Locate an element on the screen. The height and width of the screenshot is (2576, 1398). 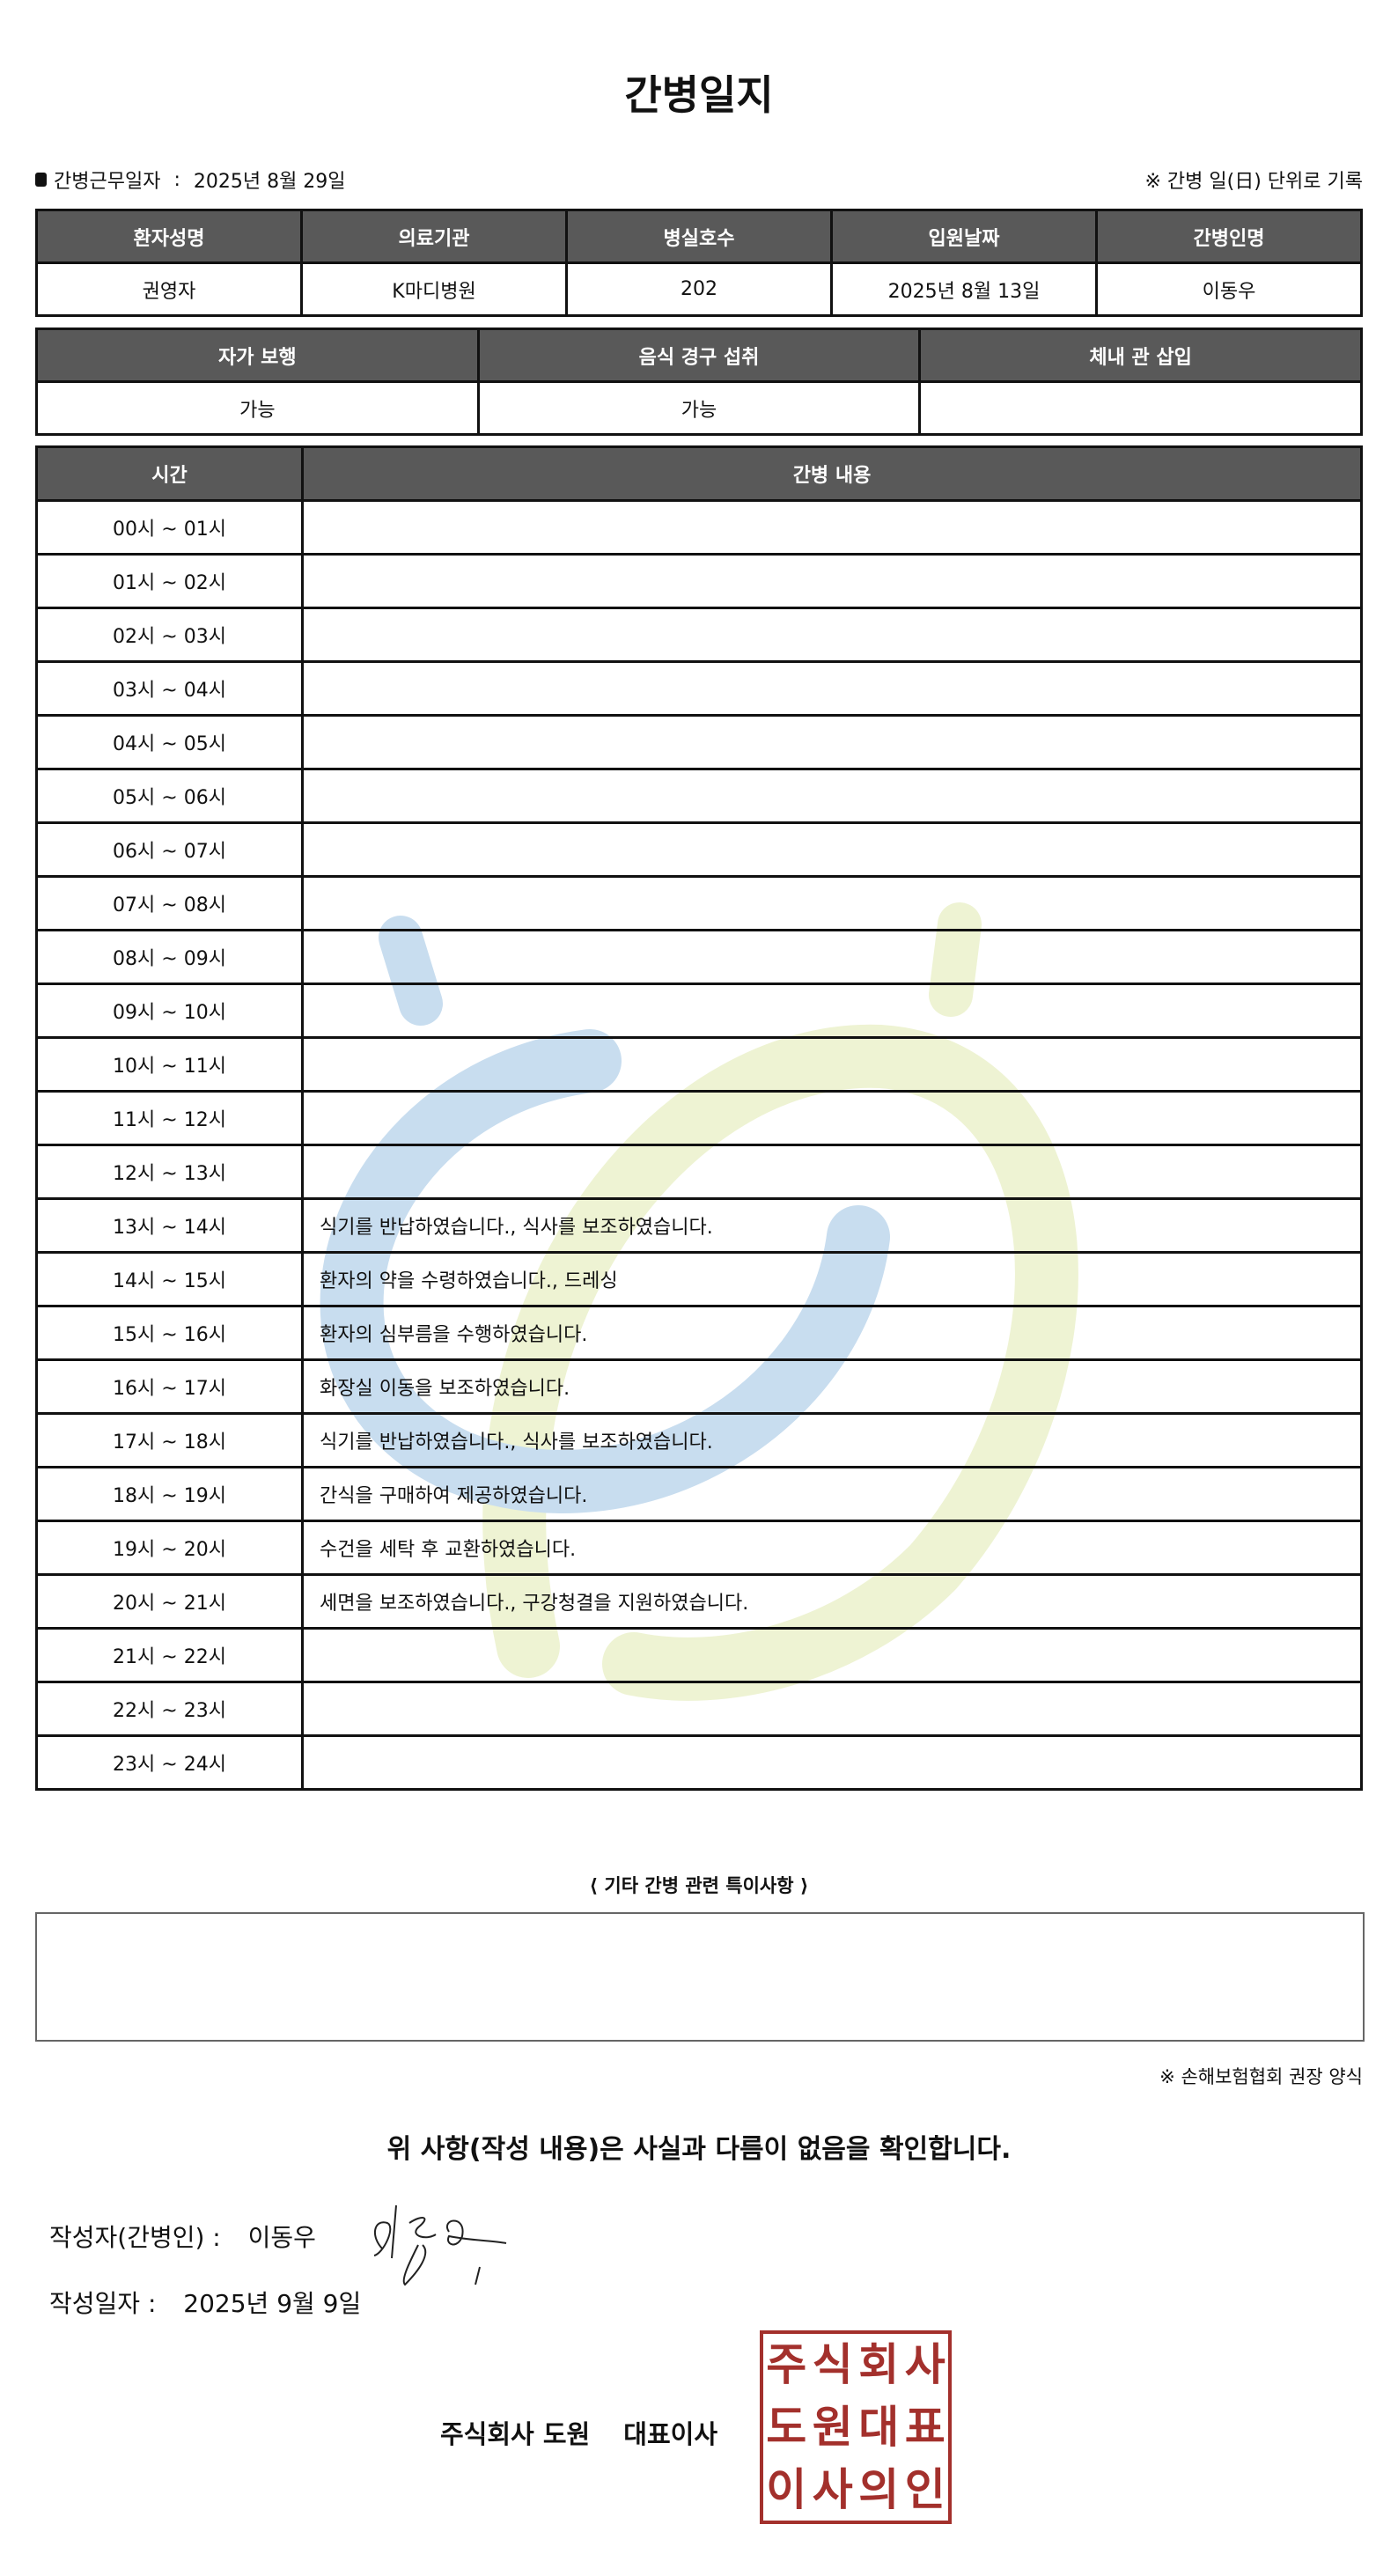
time-slot: 10시 ~ 11시 is located at coordinates (169, 1064).